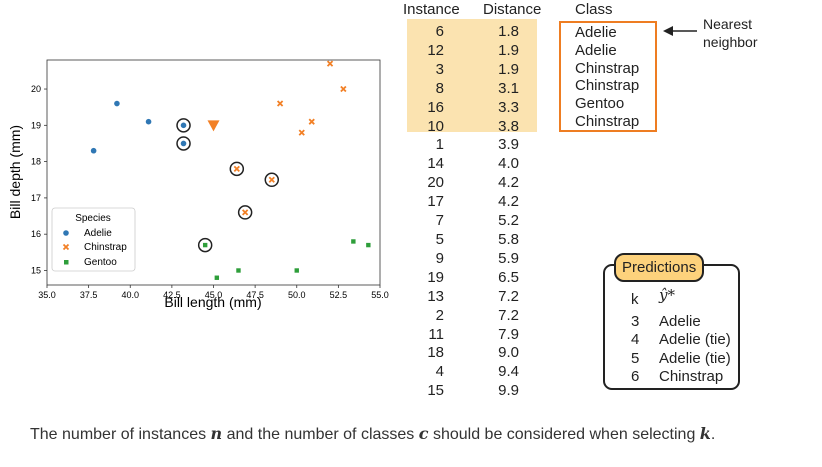  I want to click on y-axis-label: Bill depth (mm), so click(15, 172).